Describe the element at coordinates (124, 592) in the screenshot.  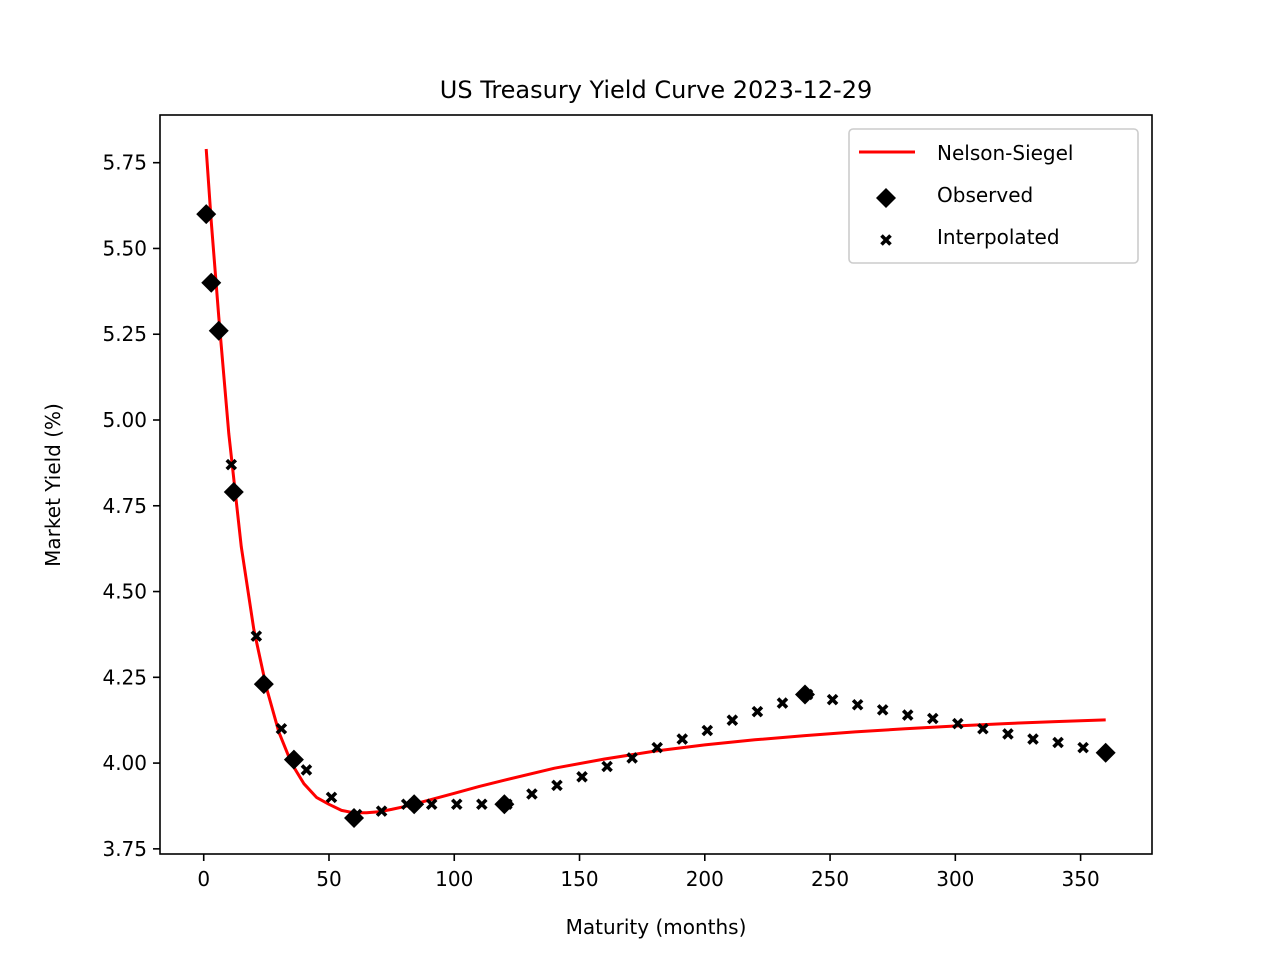
I see `y-tick-label: 4.50` at that location.